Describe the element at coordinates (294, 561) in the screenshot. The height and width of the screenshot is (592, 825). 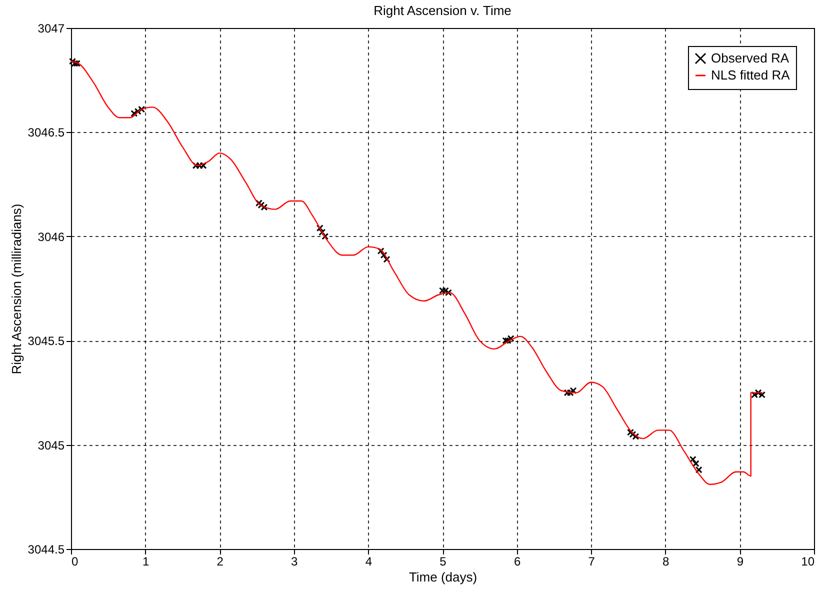
I see `x-tick-label: 3` at that location.